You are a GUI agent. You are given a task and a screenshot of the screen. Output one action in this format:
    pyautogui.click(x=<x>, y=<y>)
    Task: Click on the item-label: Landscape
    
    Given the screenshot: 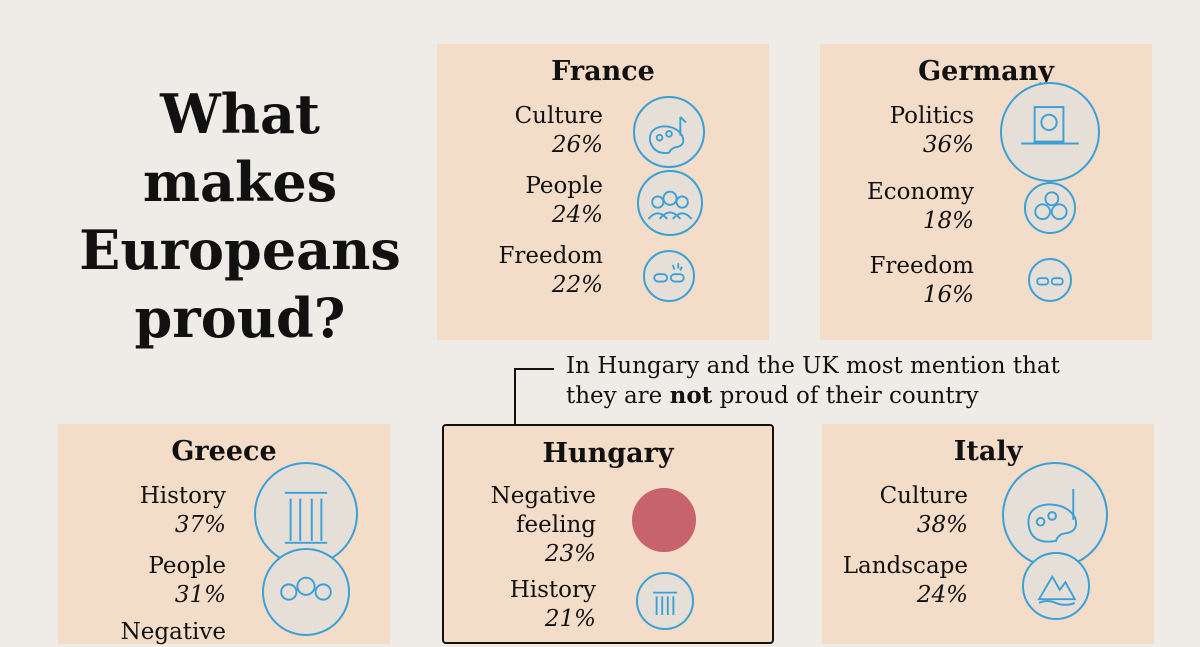 What is the action you would take?
    pyautogui.click(x=905, y=566)
    